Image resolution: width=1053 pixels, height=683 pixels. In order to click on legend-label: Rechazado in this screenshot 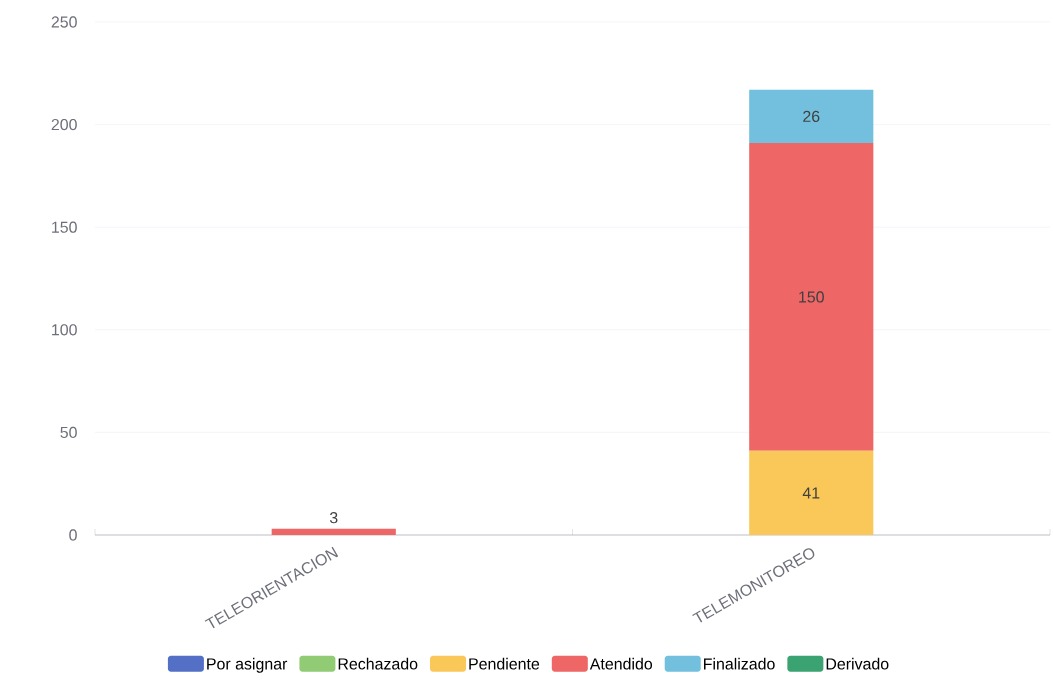, I will do `click(378, 663)`.